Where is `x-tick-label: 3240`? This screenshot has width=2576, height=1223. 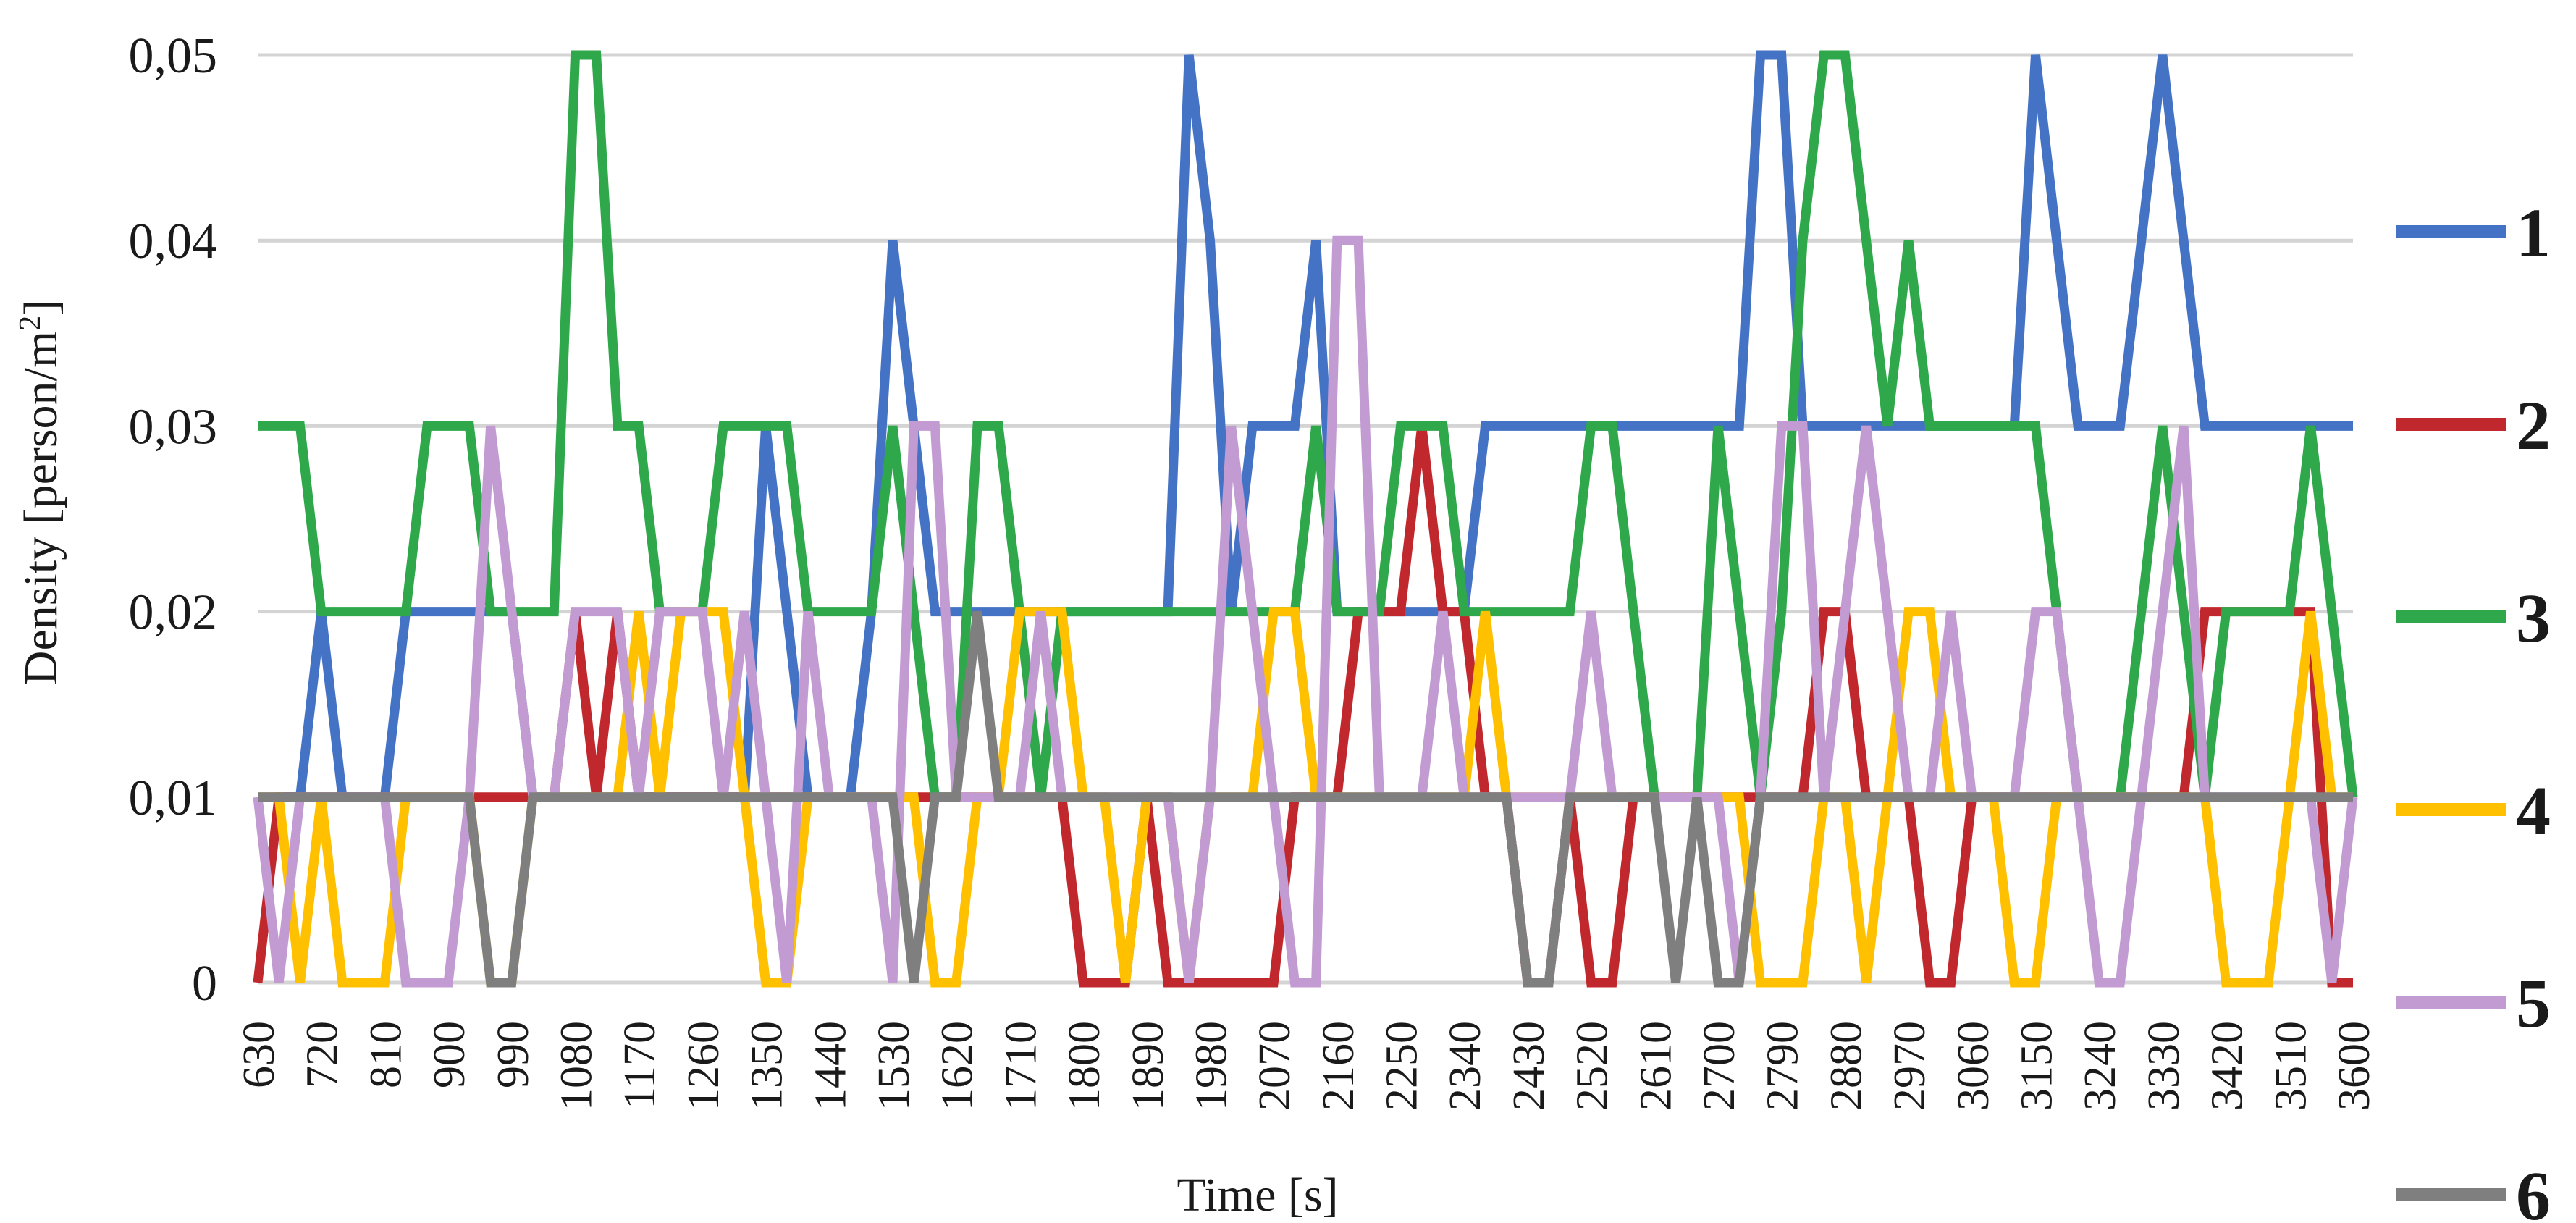
x-tick-label: 3240 is located at coordinates (2100, 1066).